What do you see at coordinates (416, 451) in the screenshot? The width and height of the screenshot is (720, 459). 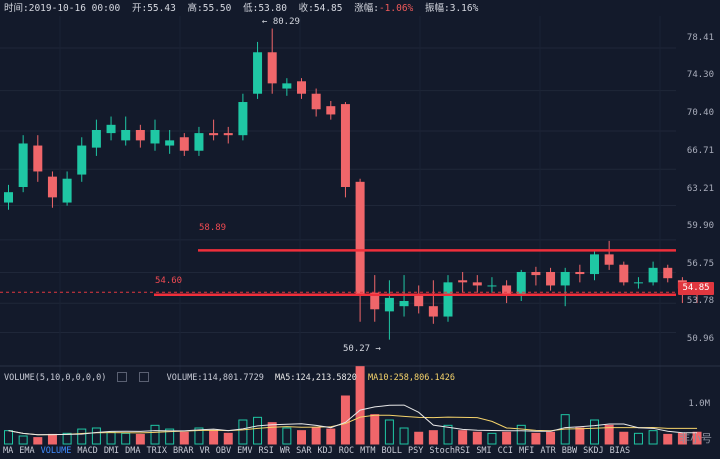 I see `tab-psy: PSY` at bounding box center [416, 451].